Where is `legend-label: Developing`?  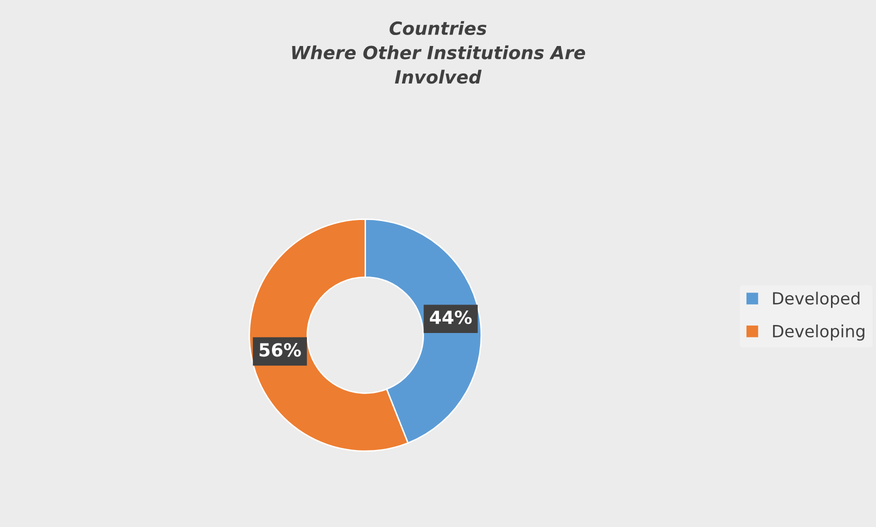
legend-label: Developing is located at coordinates (818, 332).